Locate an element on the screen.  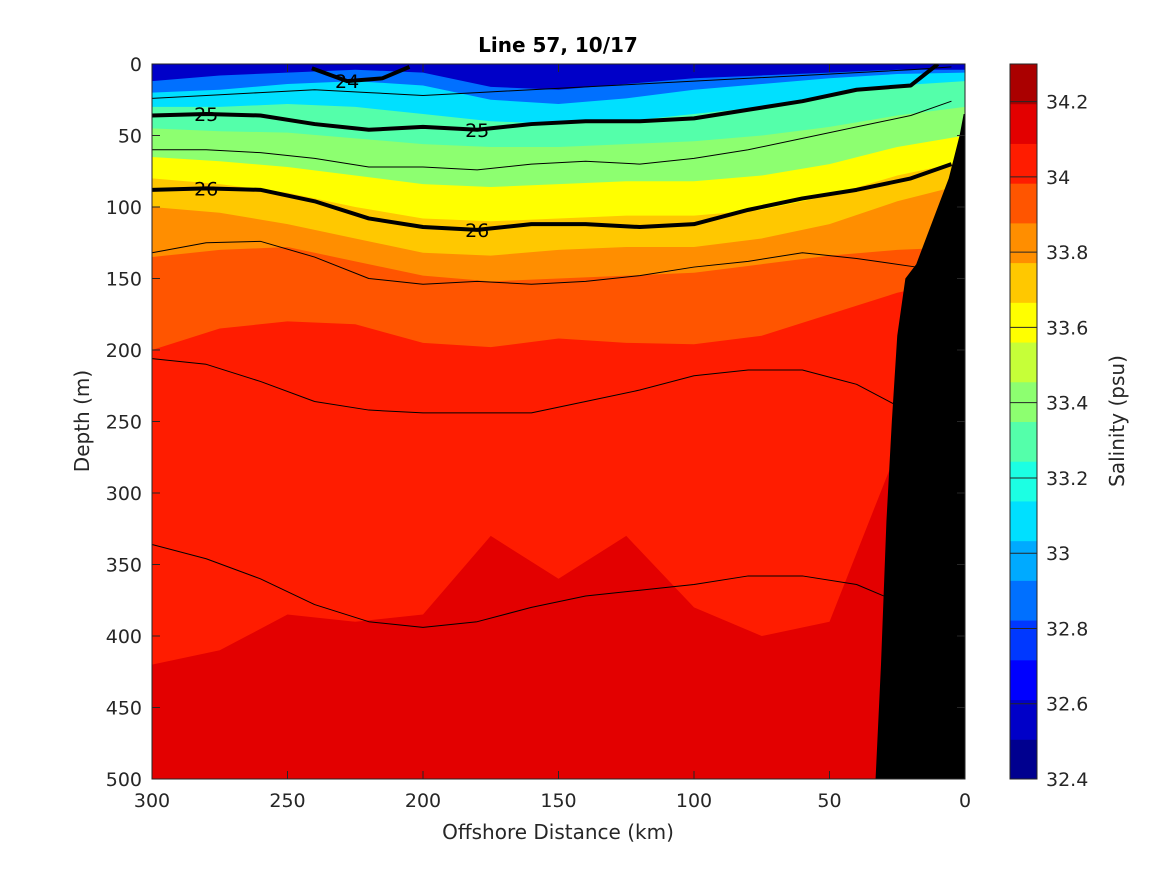
x-tick-label: 150 is located at coordinates (558, 801).